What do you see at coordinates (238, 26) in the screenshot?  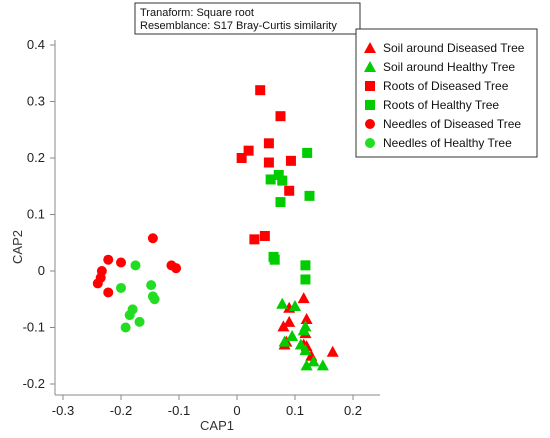 I see `transform-note-line-2: Resemblance: S17 Bray-Curtis similarity` at bounding box center [238, 26].